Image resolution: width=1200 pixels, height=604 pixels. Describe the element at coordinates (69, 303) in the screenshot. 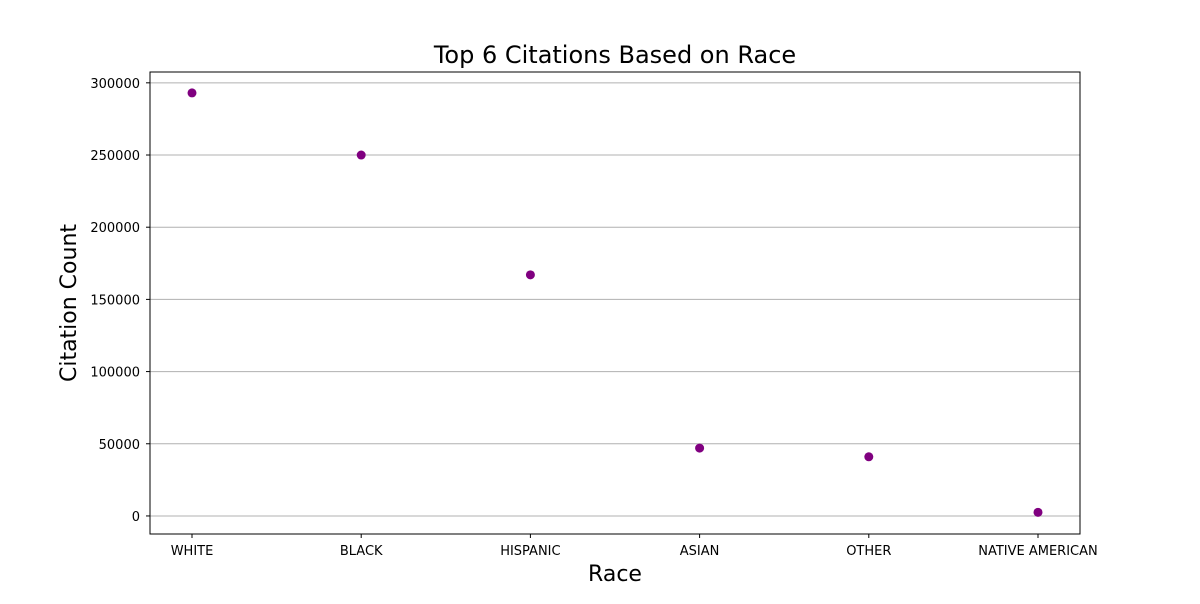

I see `y-axis-label: Citation Count` at that location.